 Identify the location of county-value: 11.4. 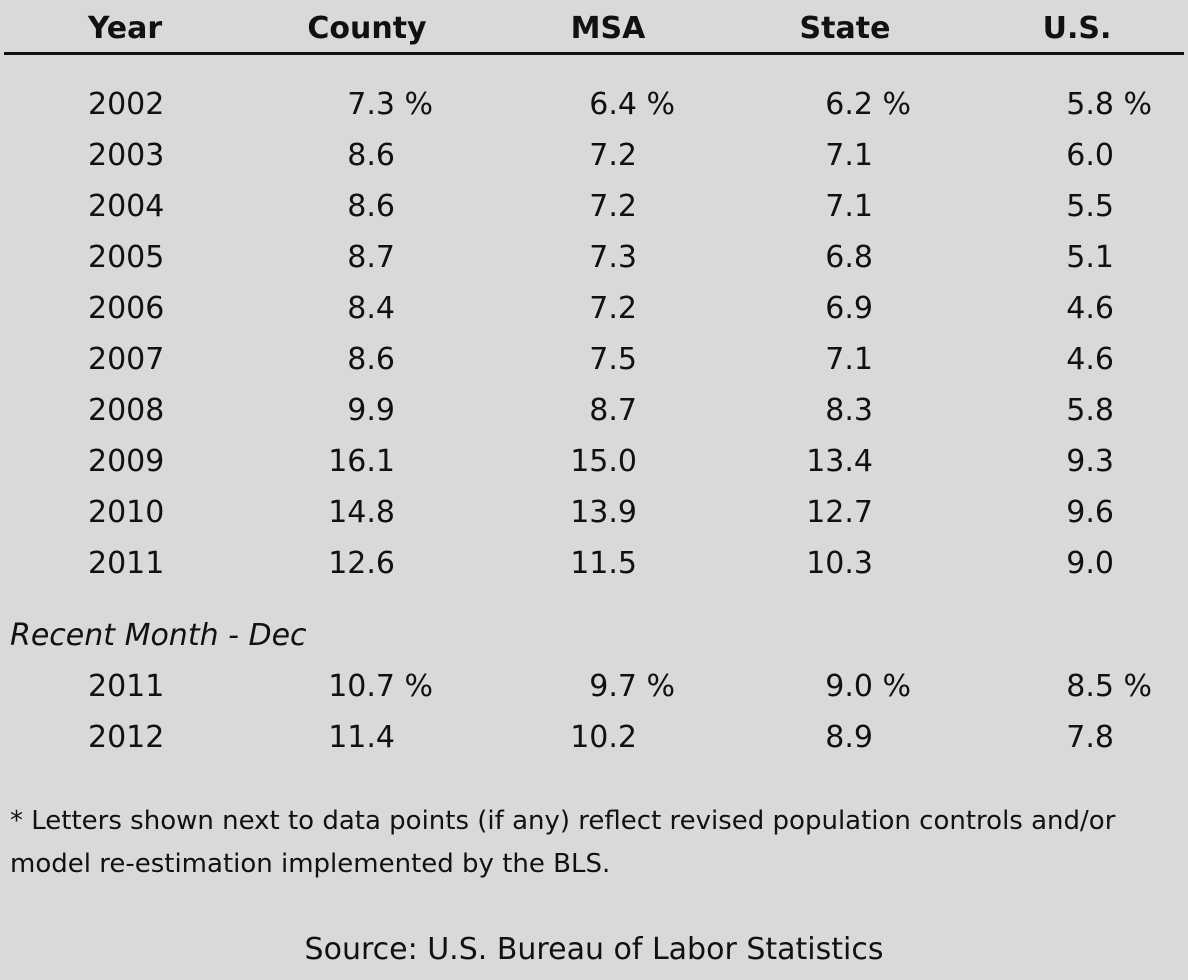
(361, 737).